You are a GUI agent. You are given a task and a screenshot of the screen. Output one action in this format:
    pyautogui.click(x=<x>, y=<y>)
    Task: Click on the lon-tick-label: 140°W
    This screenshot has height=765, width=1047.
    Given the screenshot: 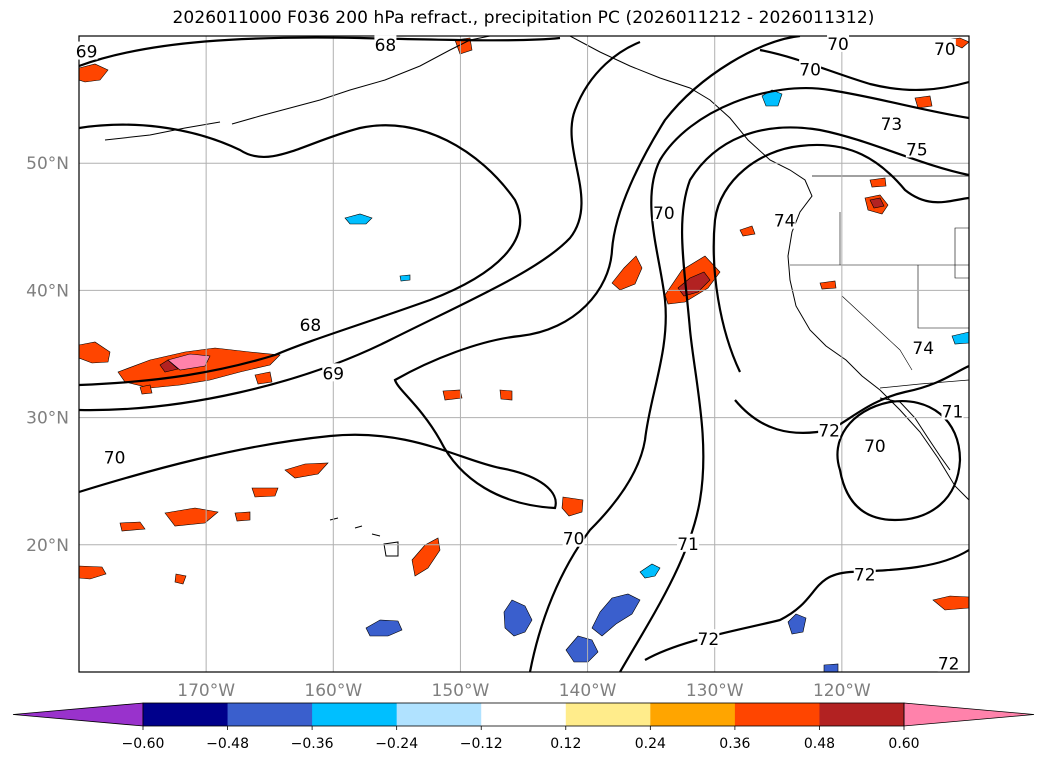 What is the action you would take?
    pyautogui.click(x=588, y=691)
    